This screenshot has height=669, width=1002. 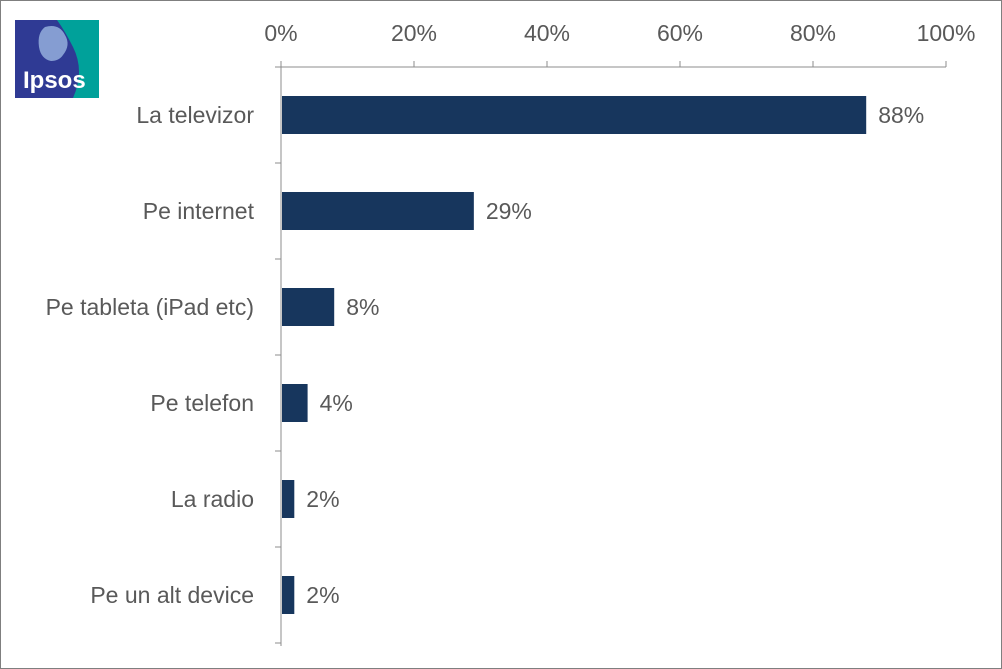 What do you see at coordinates (54, 80) in the screenshot?
I see `logo-text: Ipsos` at bounding box center [54, 80].